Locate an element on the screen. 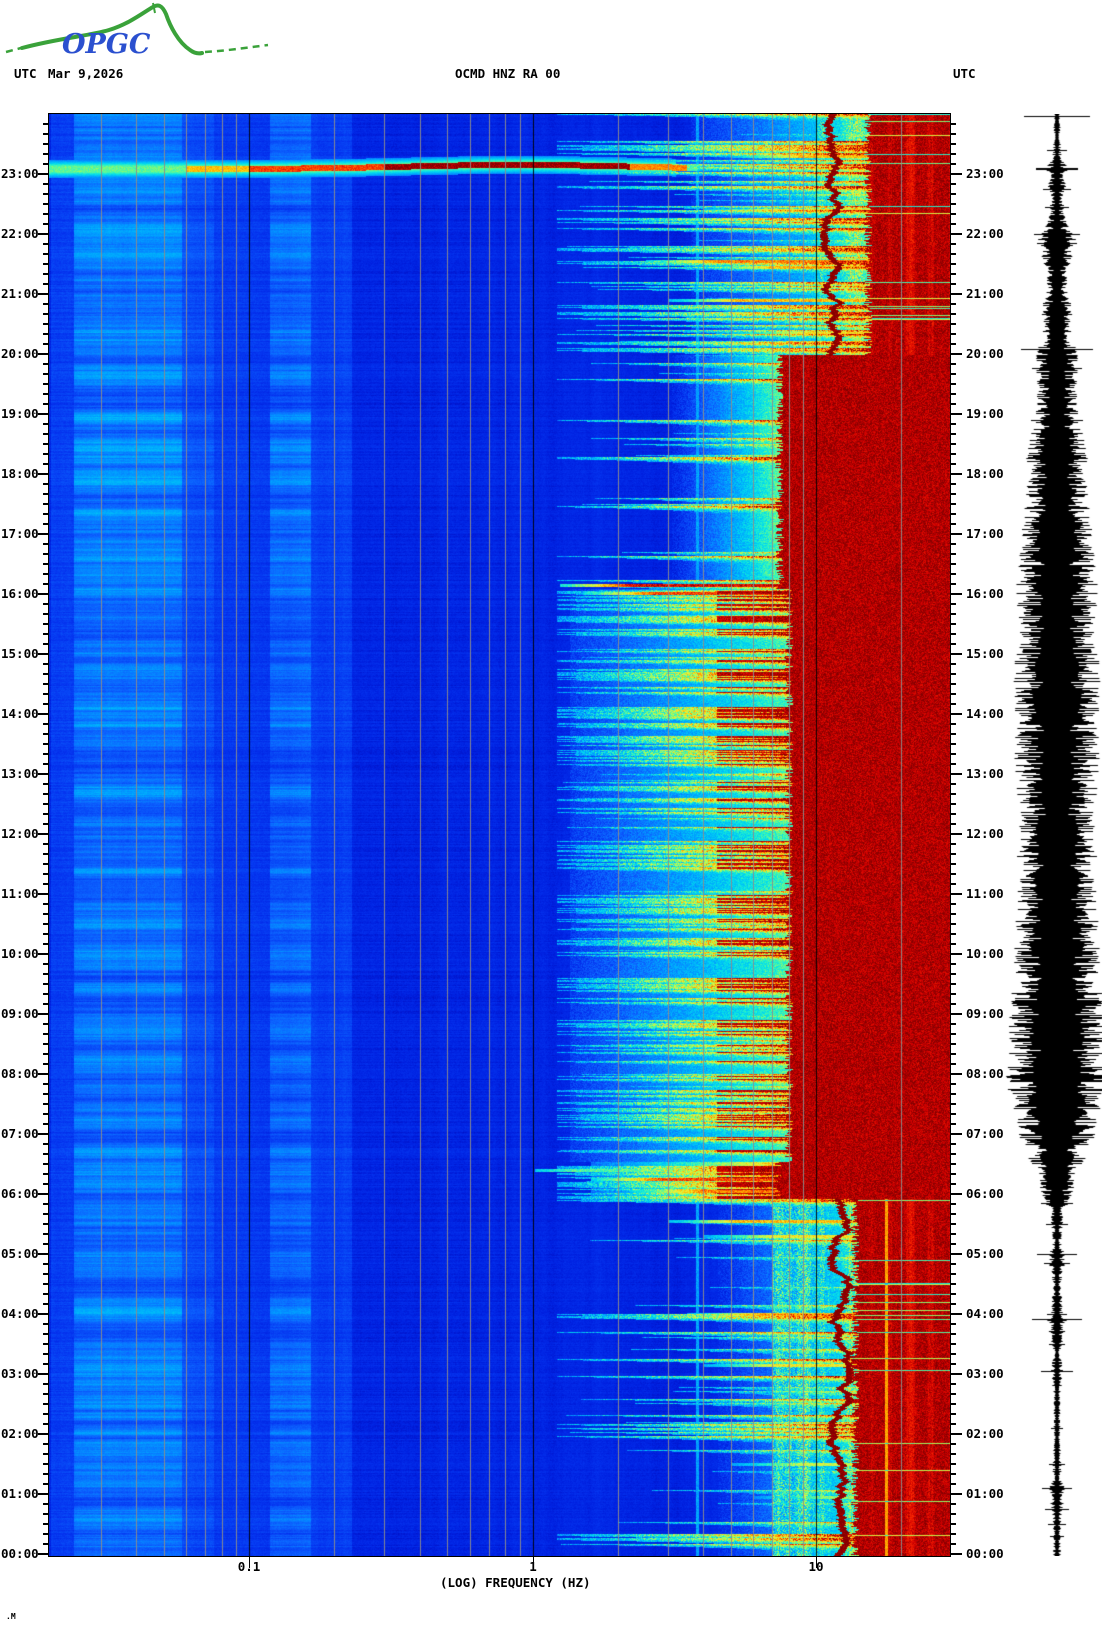 The height and width of the screenshot is (1634, 1102). seismogram-canvas is located at coordinates (1052, 835).